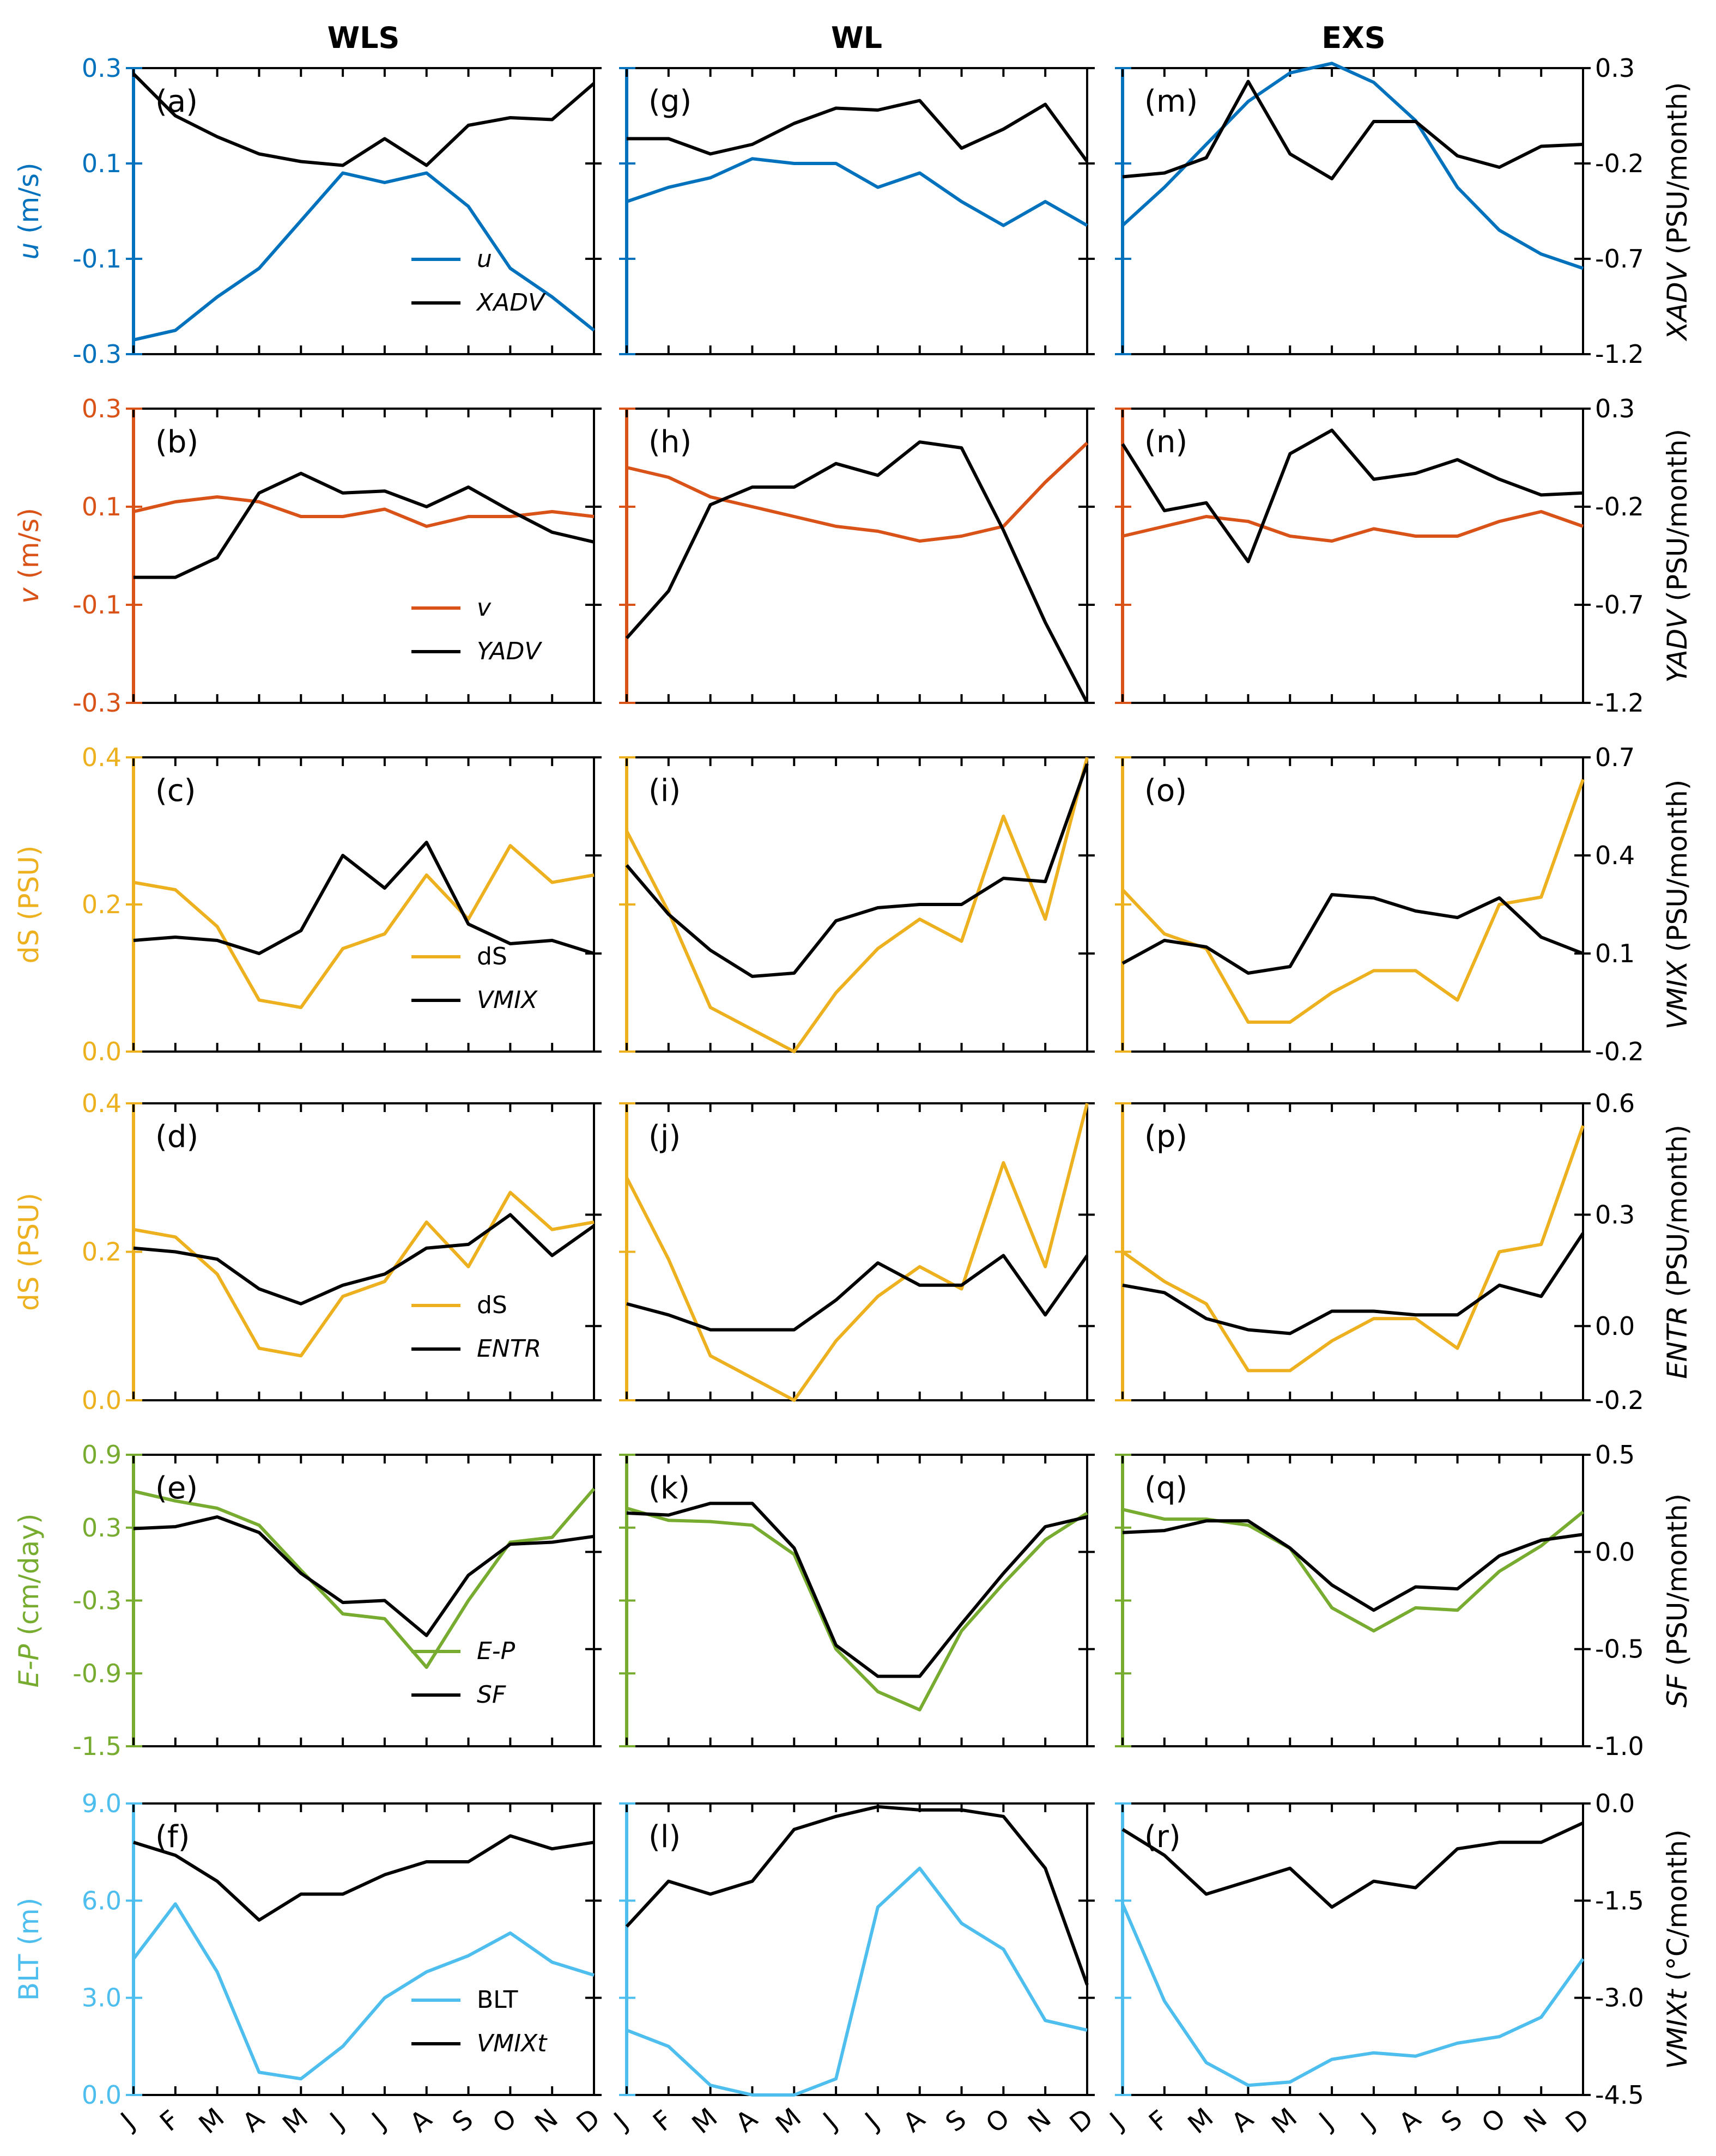 The width and height of the screenshot is (1716, 2156). Describe the element at coordinates (1677, 646) in the screenshot. I see `right-axis-label-var: YADV` at that location.